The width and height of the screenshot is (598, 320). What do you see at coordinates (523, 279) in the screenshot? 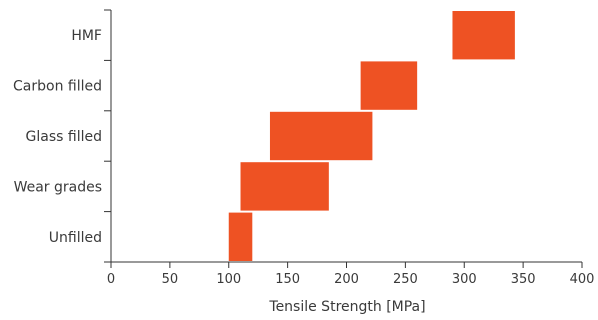
I see `x-tick-label: 350` at bounding box center [523, 279].